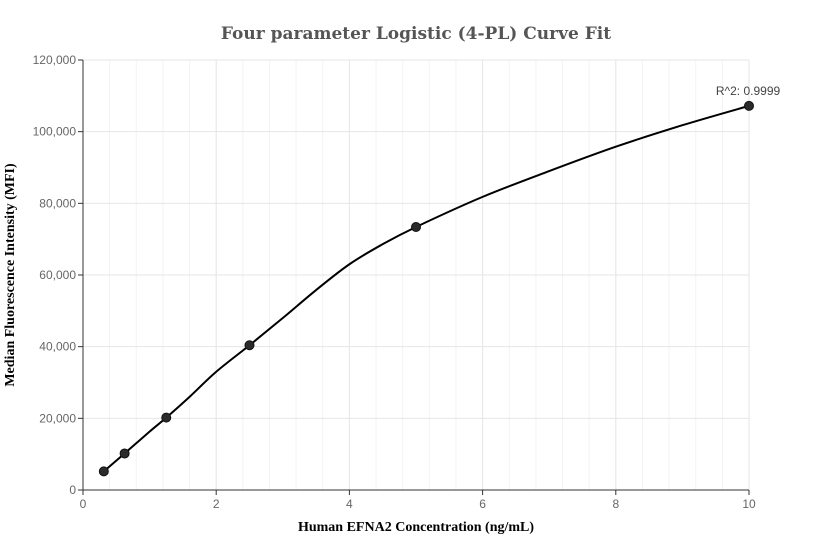 Image resolution: width=832 pixels, height=560 pixels. Describe the element at coordinates (416, 34) in the screenshot. I see `chart-title: Four parameter Logistic (4-PL) Curve Fit` at that location.